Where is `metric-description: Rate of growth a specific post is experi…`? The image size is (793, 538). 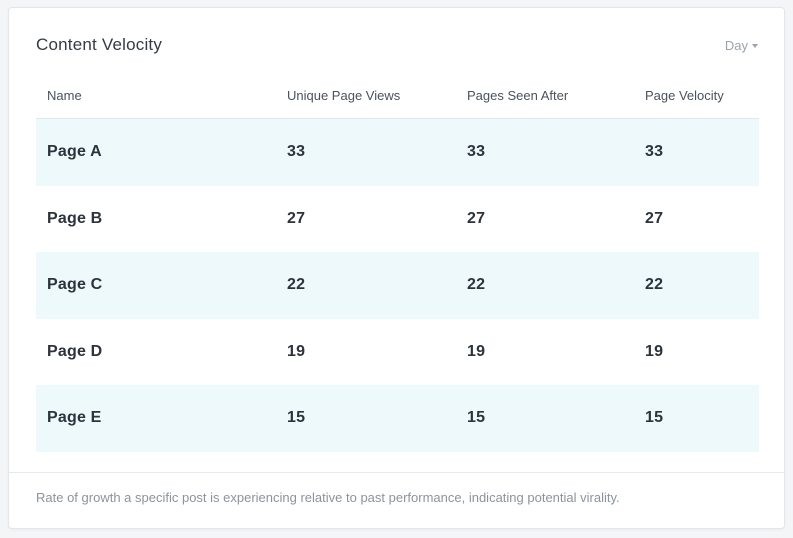
metric-description: Rate of growth a specific post is experi… is located at coordinates (328, 497).